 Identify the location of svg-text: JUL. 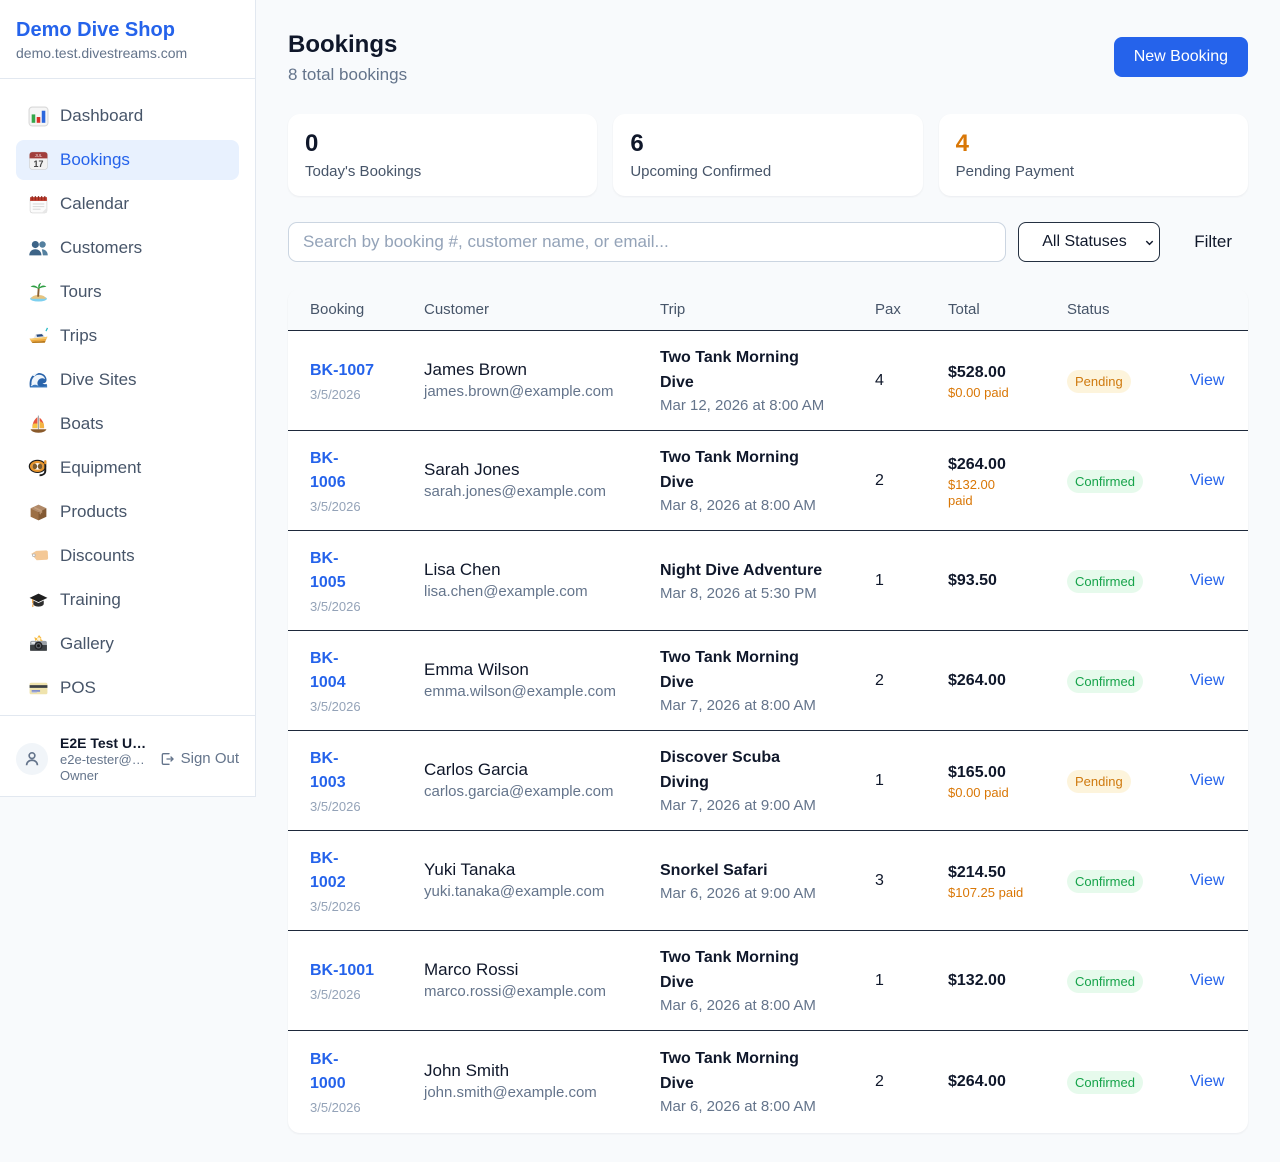
(39, 155).